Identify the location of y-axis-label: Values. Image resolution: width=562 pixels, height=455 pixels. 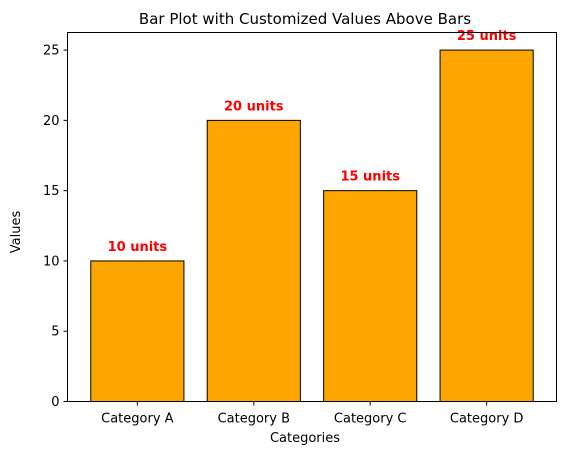
(16, 232).